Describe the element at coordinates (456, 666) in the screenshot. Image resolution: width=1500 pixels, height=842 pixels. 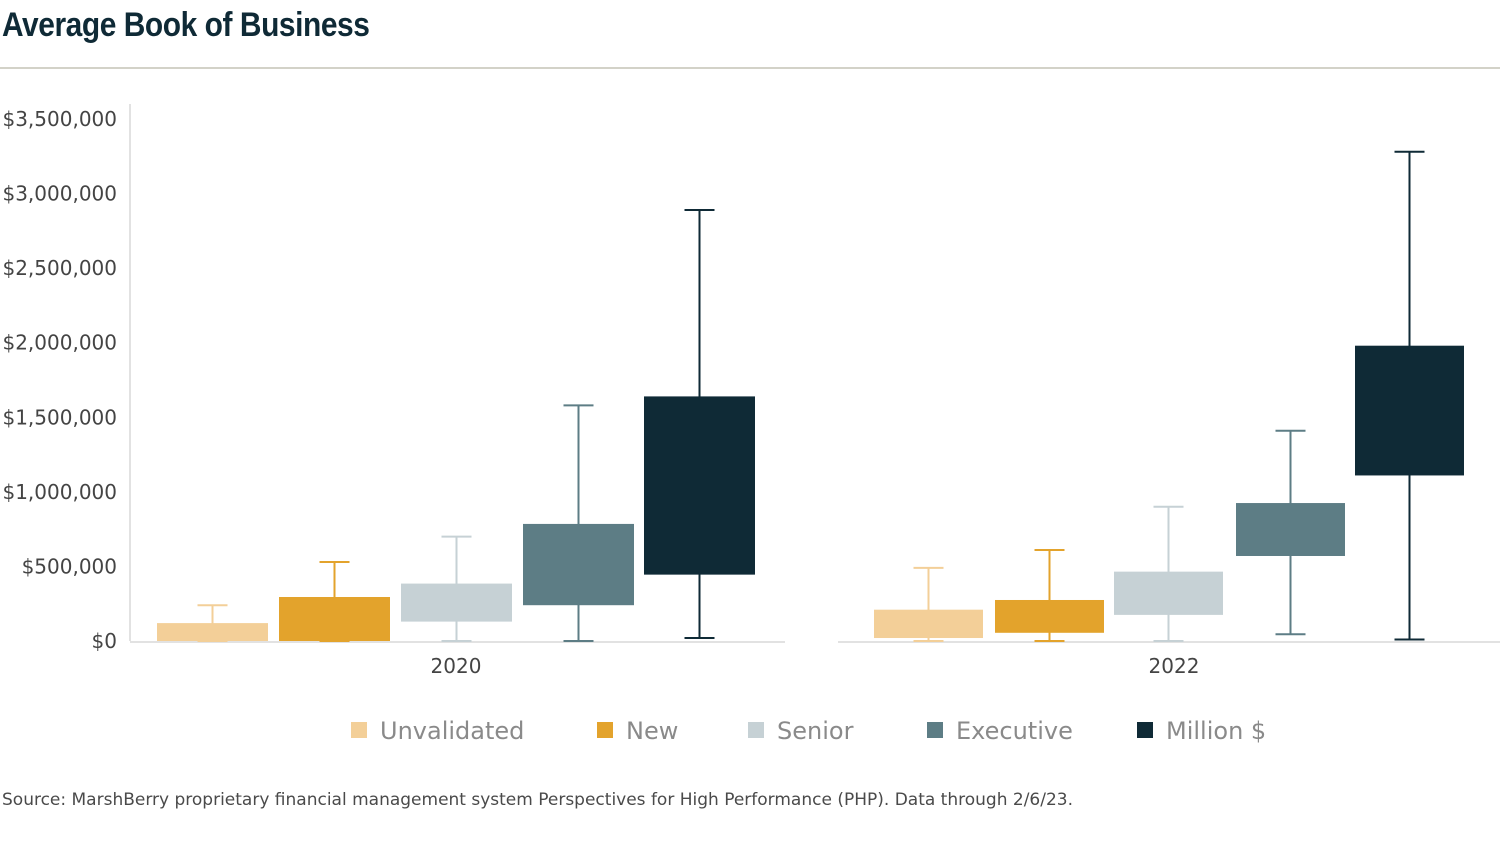
I see `x-tick-label: 2020` at that location.